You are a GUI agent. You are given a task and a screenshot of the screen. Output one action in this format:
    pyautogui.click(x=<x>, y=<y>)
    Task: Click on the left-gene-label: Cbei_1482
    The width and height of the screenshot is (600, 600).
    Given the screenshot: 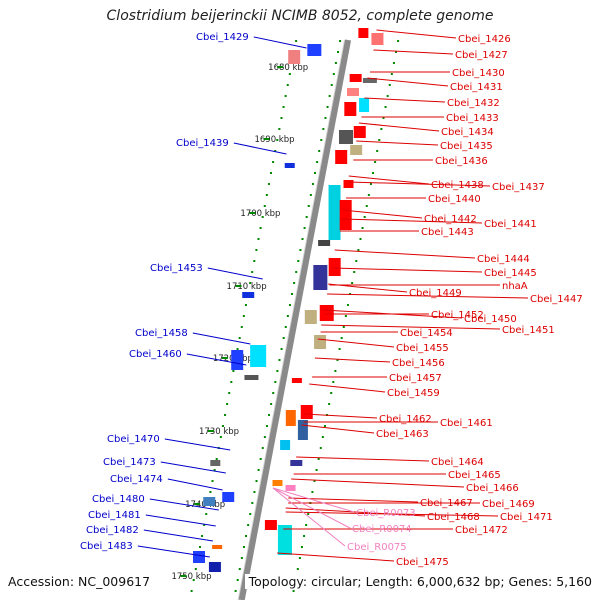 What is the action you would take?
    pyautogui.click(x=112, y=530)
    